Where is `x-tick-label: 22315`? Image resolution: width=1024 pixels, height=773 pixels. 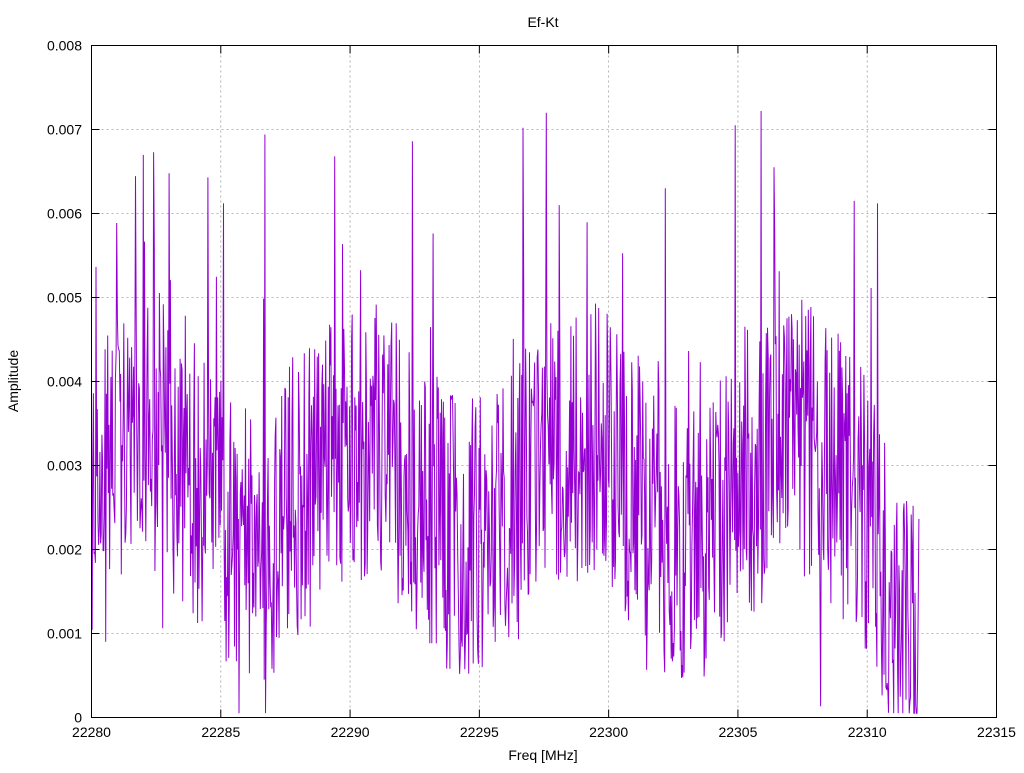
x-tick-label: 22315 is located at coordinates (996, 732).